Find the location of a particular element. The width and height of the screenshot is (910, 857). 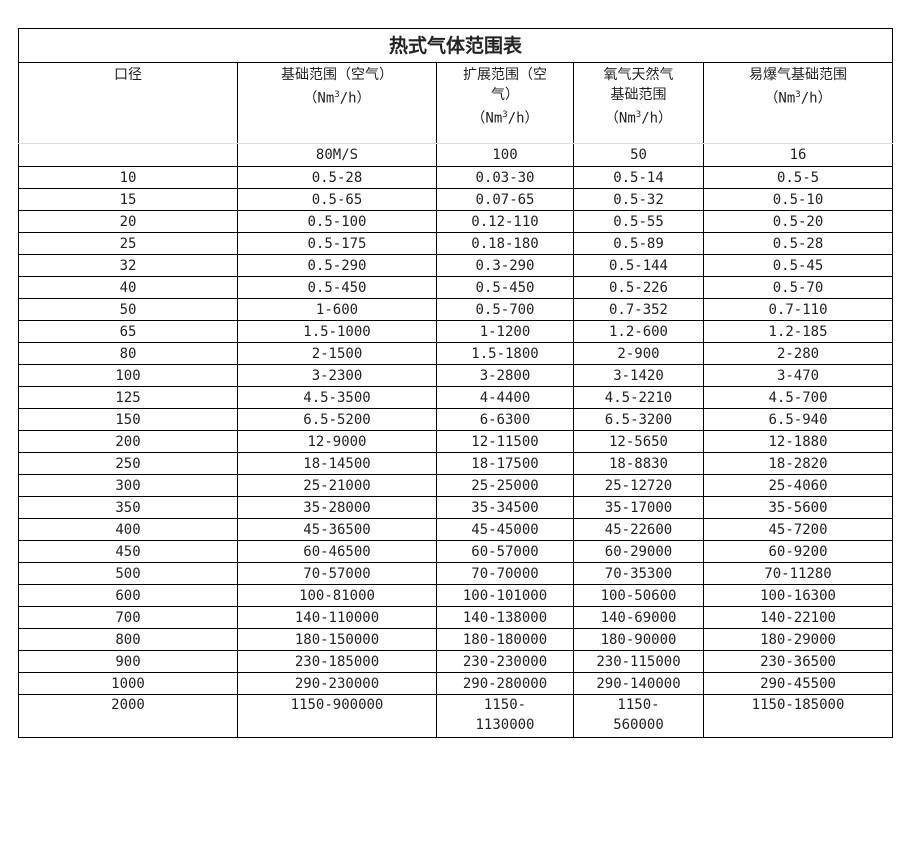

range-cell: 6.5-940 is located at coordinates (798, 419).